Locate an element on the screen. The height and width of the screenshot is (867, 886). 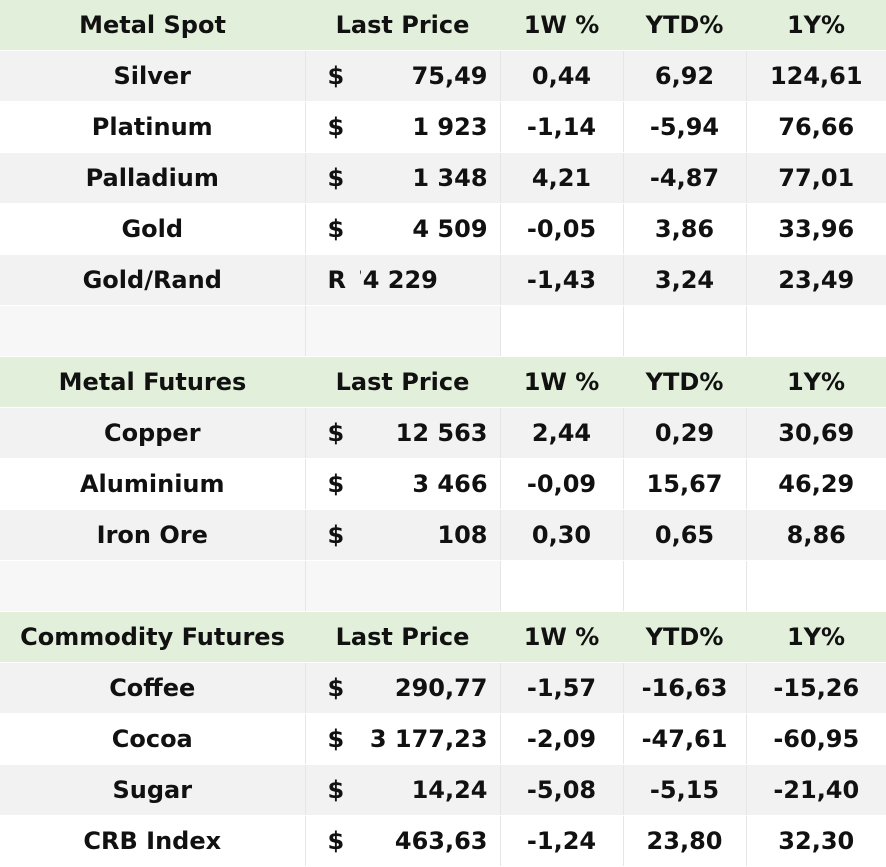
change-1y: 46,29 is located at coordinates (815, 484).